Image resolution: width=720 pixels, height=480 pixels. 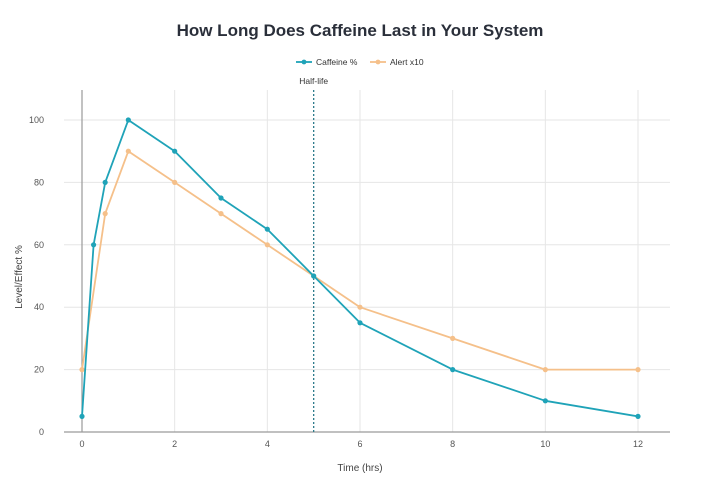 What do you see at coordinates (313, 254) in the screenshot?
I see `annotations: Half-life` at bounding box center [313, 254].